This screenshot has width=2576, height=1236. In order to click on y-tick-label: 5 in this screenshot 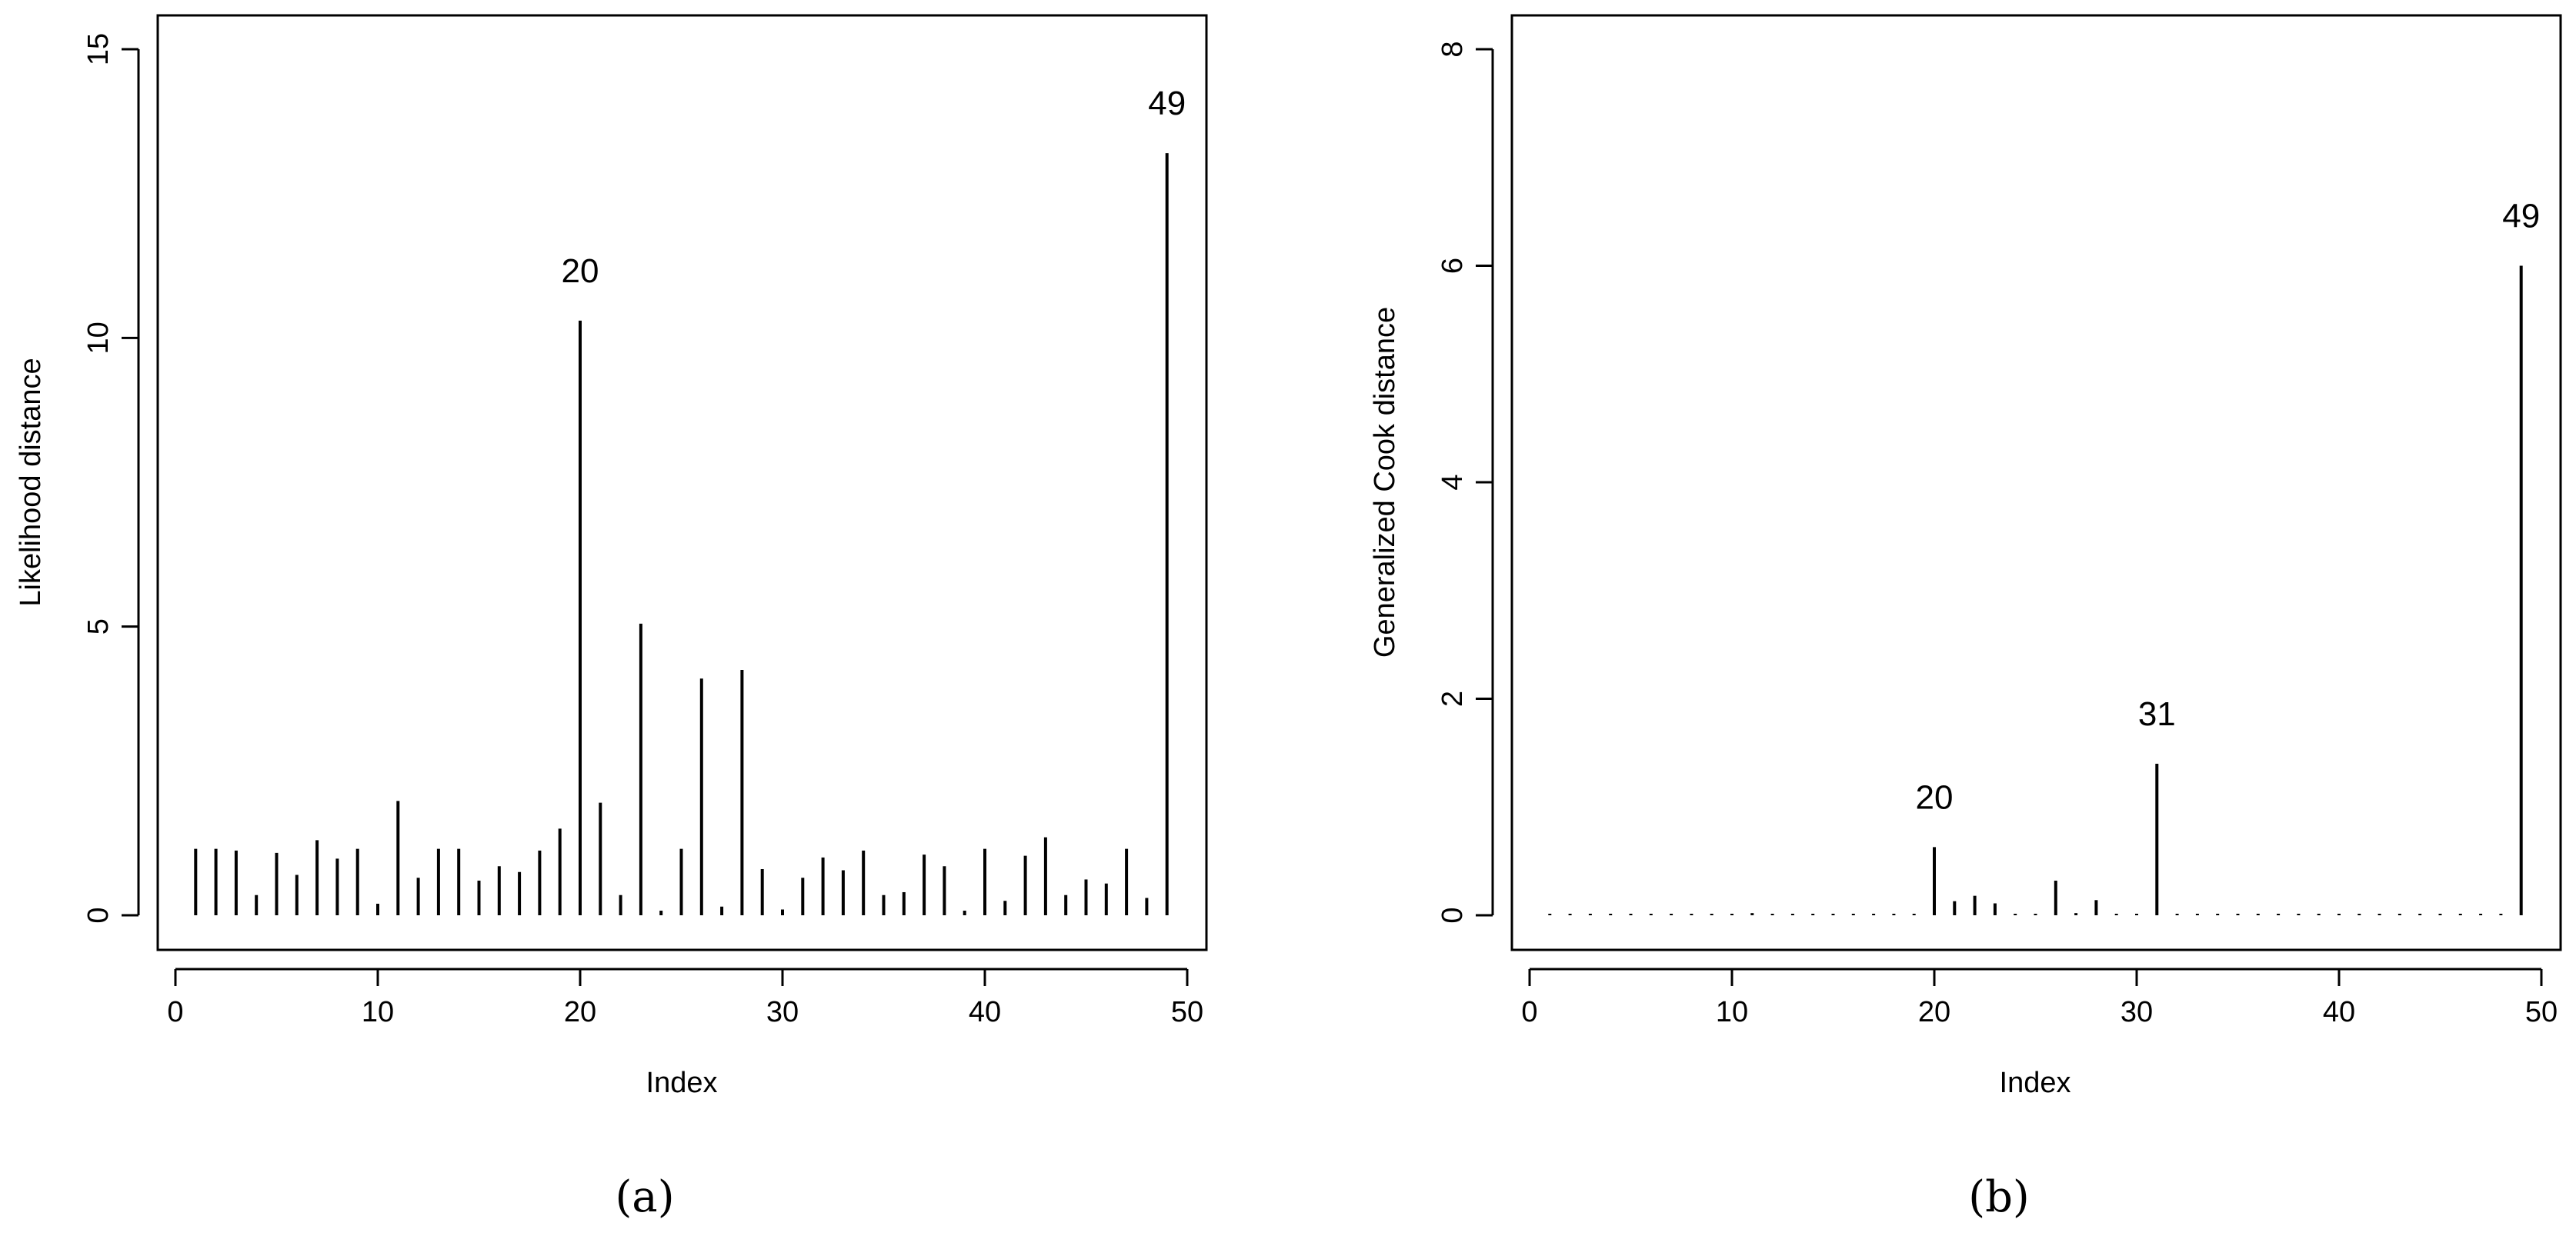, I will do `click(99, 626)`.